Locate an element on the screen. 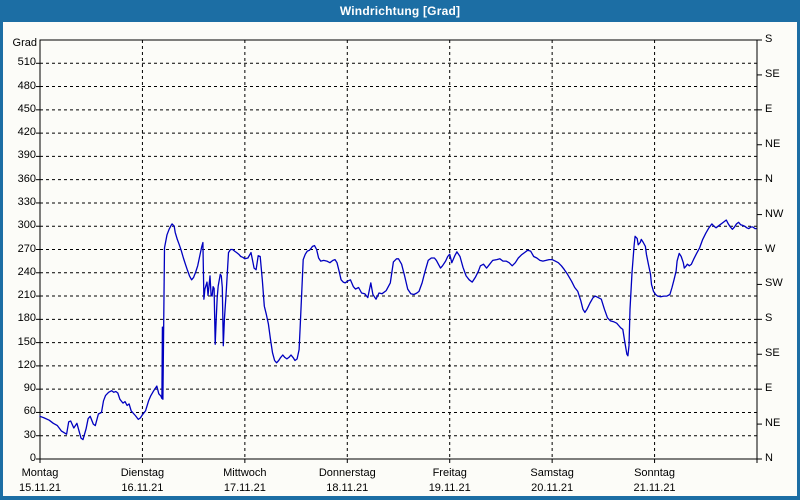 This screenshot has height=500, width=800. window-titlebar: Windrichtung [Grad] is located at coordinates (400, 11).